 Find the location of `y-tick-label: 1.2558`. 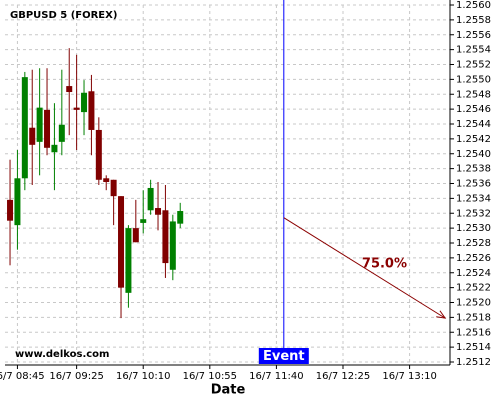

y-tick-label: 1.2558 is located at coordinates (473, 20).